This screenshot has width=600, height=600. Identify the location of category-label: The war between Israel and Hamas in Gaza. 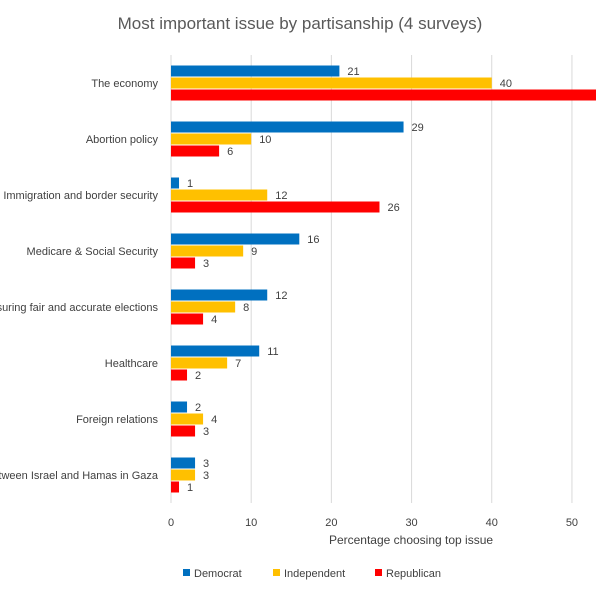
(79, 476).